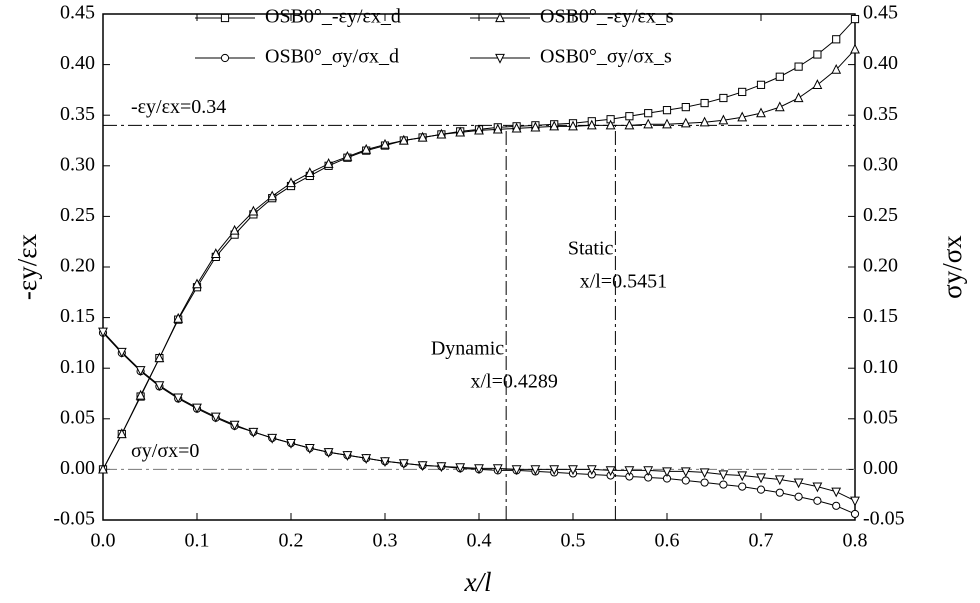  What do you see at coordinates (479, 541) in the screenshot?
I see `x-tick-label: 0.4` at bounding box center [479, 541].